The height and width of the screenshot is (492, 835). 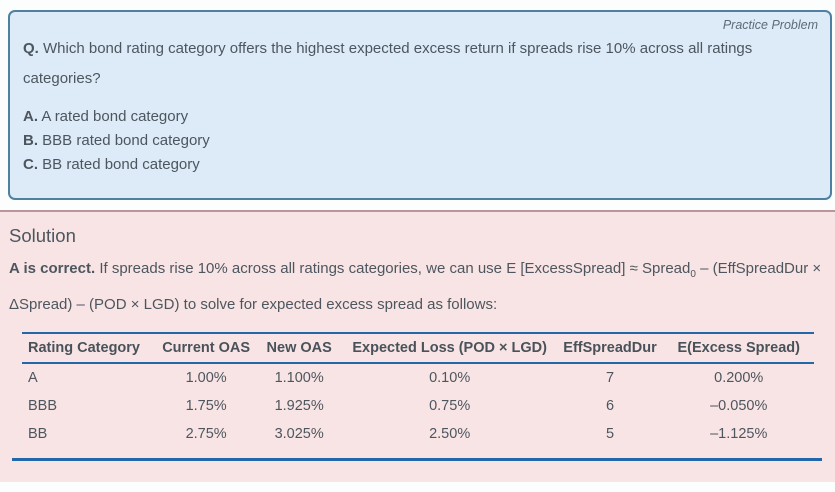 I want to click on cell-excess-spread: –0.050%, so click(x=739, y=406).